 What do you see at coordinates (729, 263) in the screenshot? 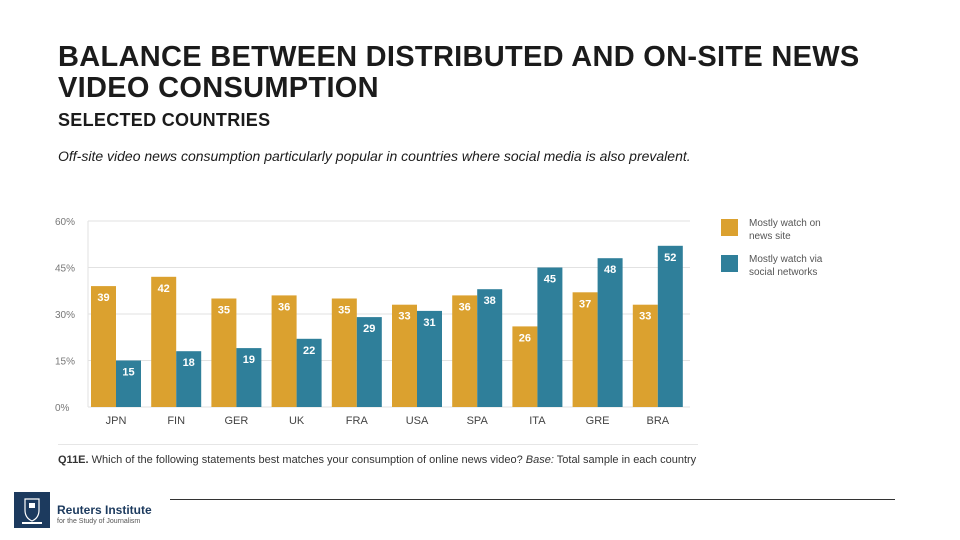
I see `legend-swatch-social` at bounding box center [729, 263].